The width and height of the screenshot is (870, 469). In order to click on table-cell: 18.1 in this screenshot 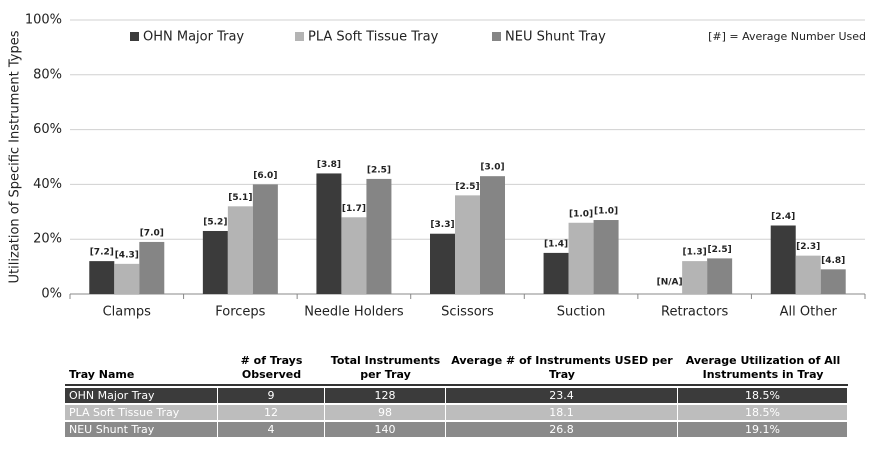, I will do `click(562, 412)`.